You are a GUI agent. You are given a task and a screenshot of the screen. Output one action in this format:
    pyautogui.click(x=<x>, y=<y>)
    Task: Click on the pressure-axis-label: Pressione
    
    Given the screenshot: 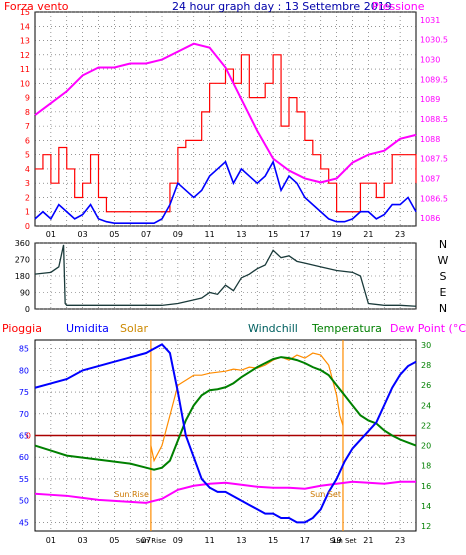 What is the action you would take?
    pyautogui.click(x=398, y=6)
    